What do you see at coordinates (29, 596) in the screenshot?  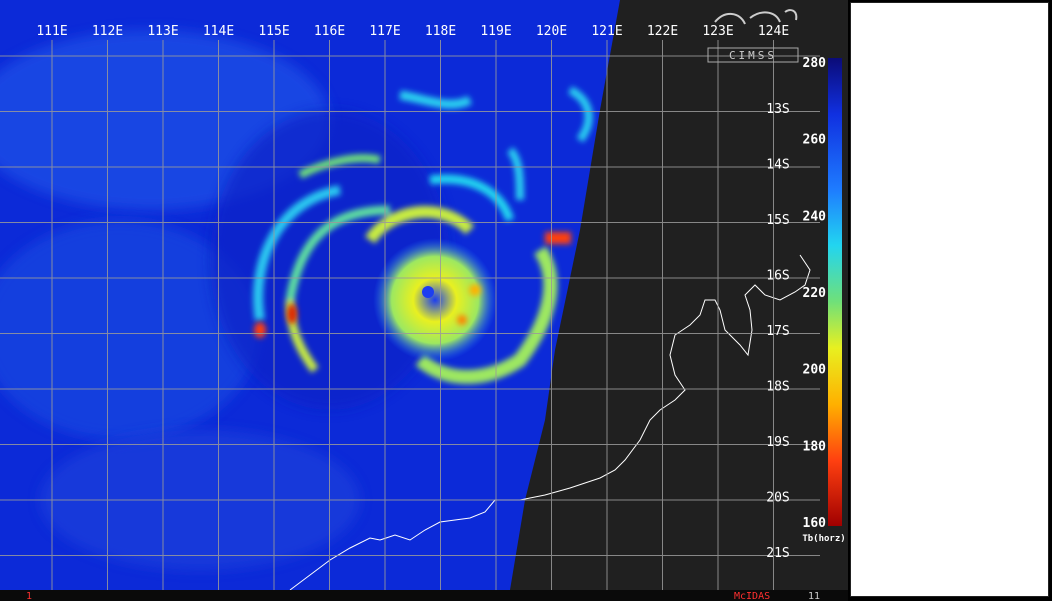 I see `footer-frame-number: 1` at bounding box center [29, 596].